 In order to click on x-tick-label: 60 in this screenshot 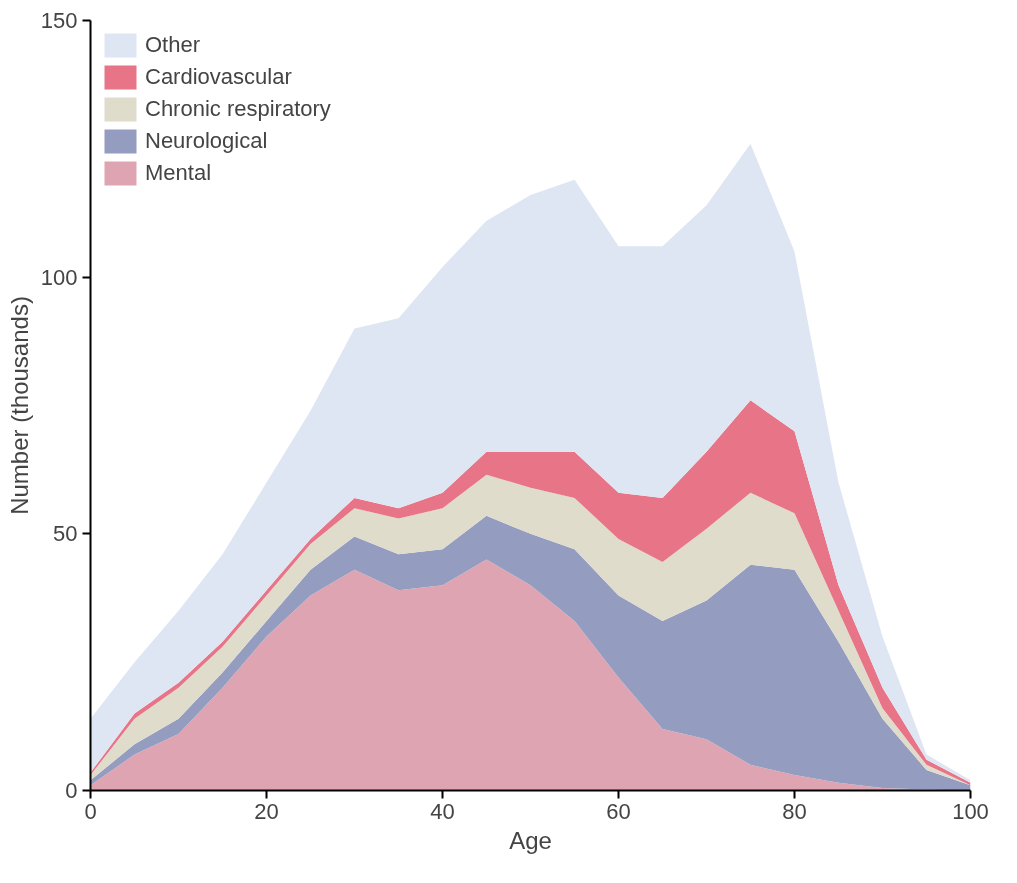, I will do `click(618, 811)`.